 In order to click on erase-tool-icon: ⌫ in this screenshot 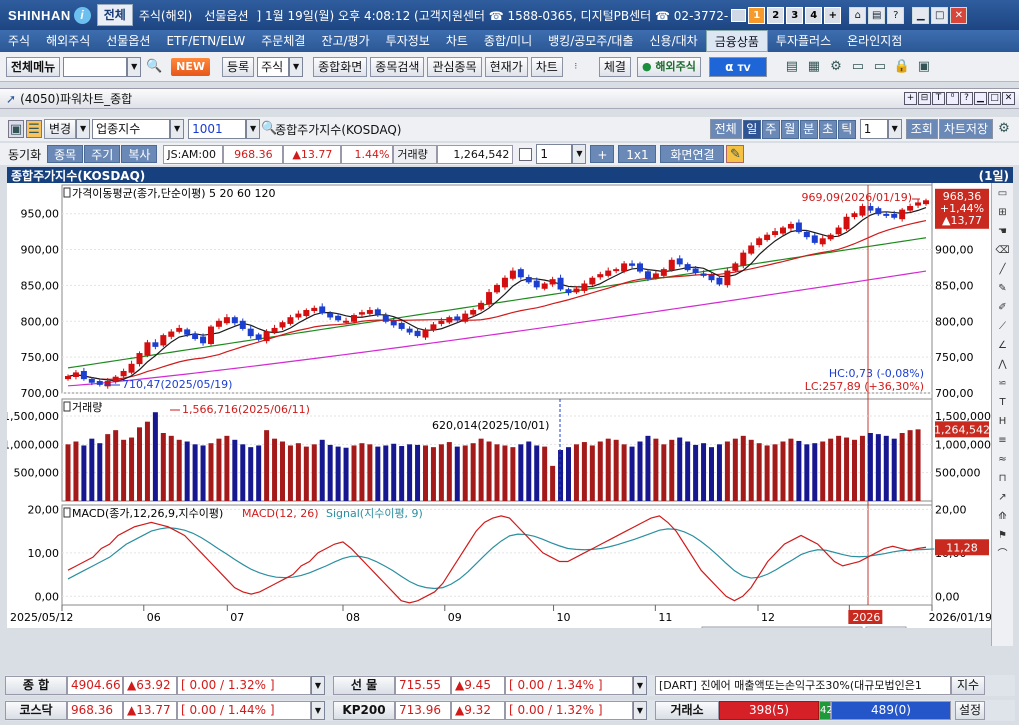, I will do `click(1002, 250)`.